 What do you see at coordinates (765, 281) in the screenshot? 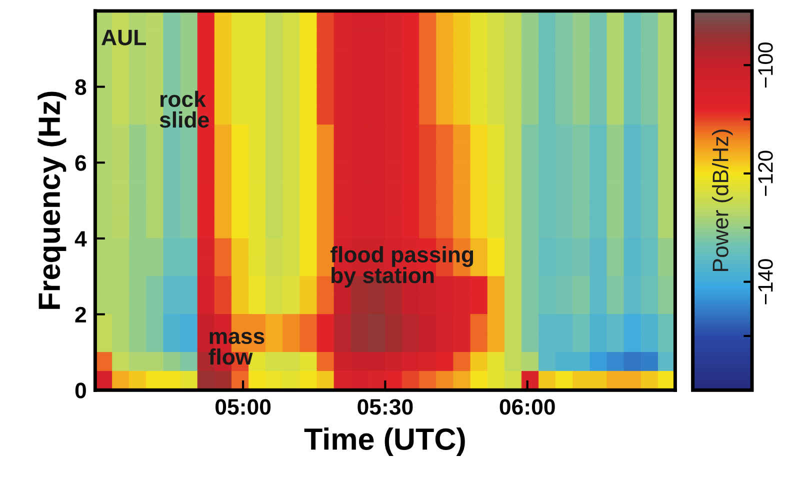
I see `color-bar-label: −140` at bounding box center [765, 281].